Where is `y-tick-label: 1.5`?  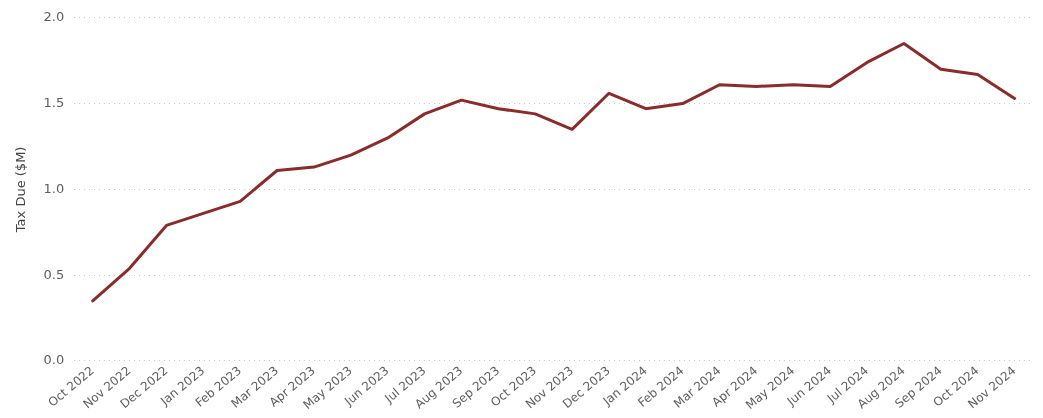
y-tick-label: 1.5 is located at coordinates (54, 102).